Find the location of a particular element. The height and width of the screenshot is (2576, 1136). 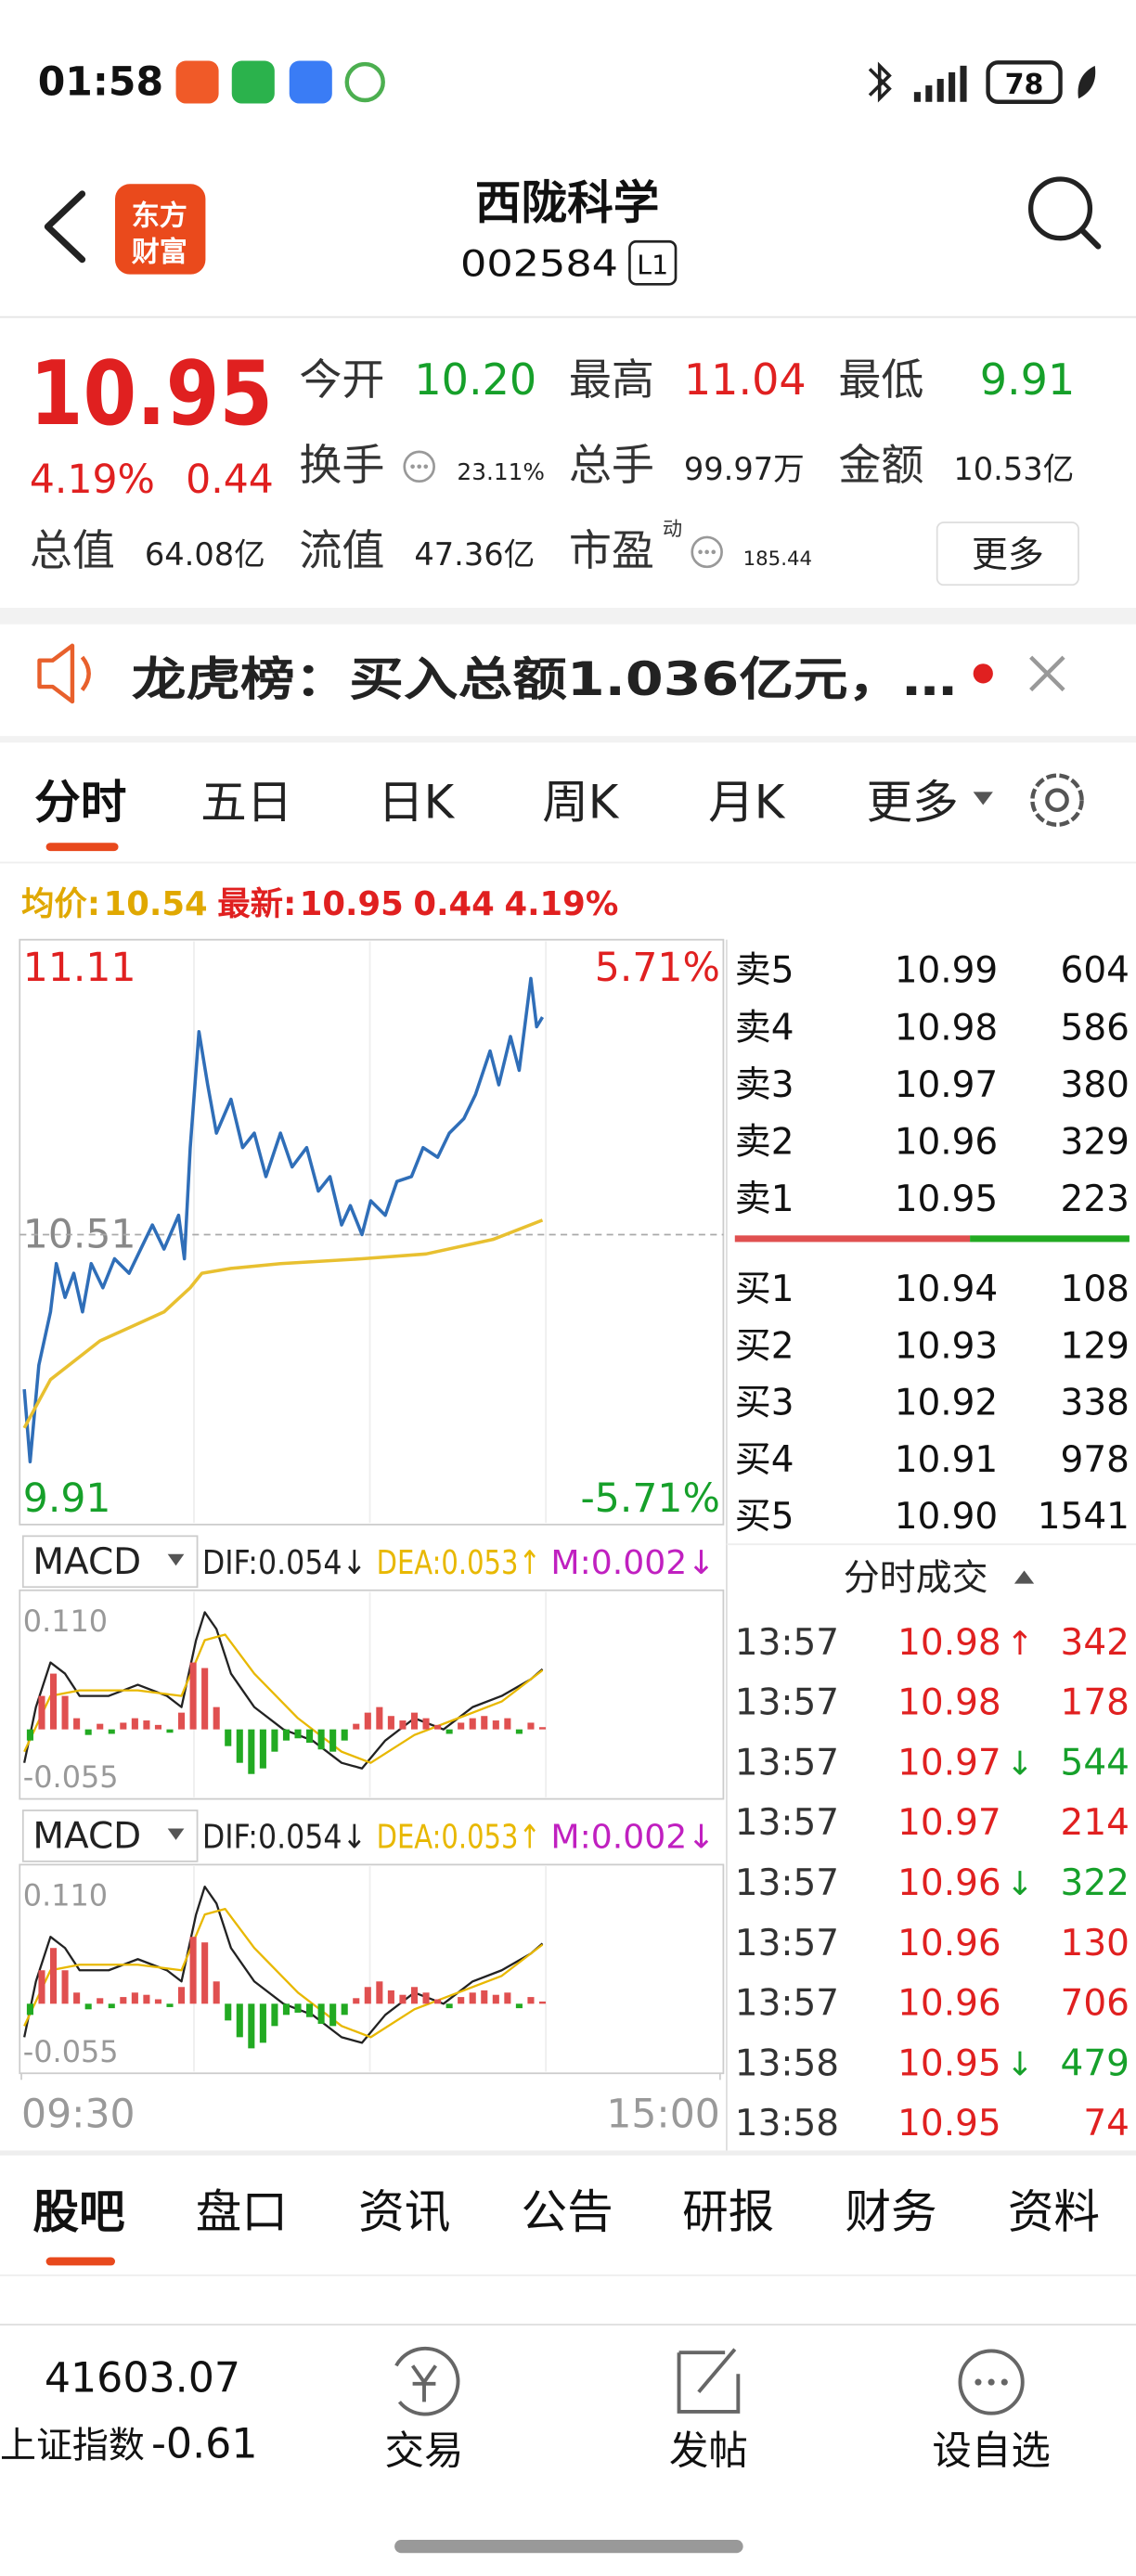

y-tick-label: 11.11 is located at coordinates (79, 969).